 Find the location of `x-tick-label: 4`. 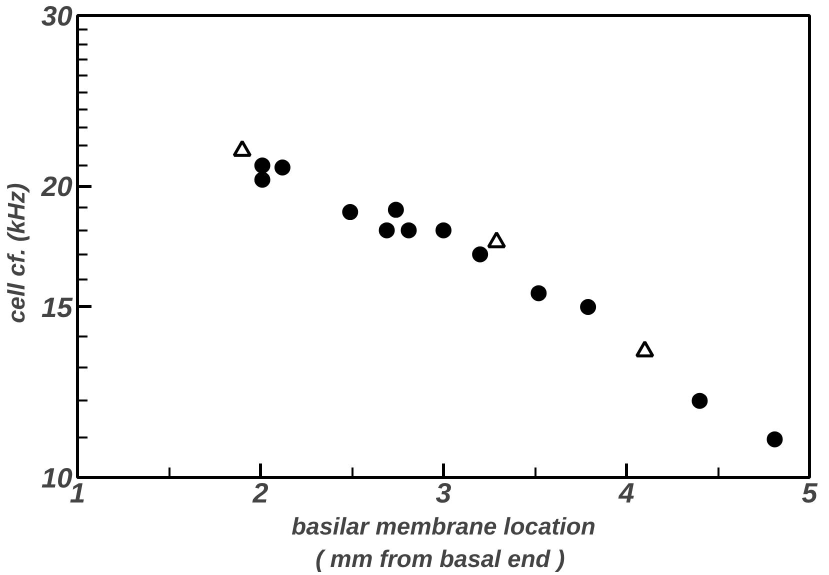

x-tick-label: 4 is located at coordinates (626, 493).